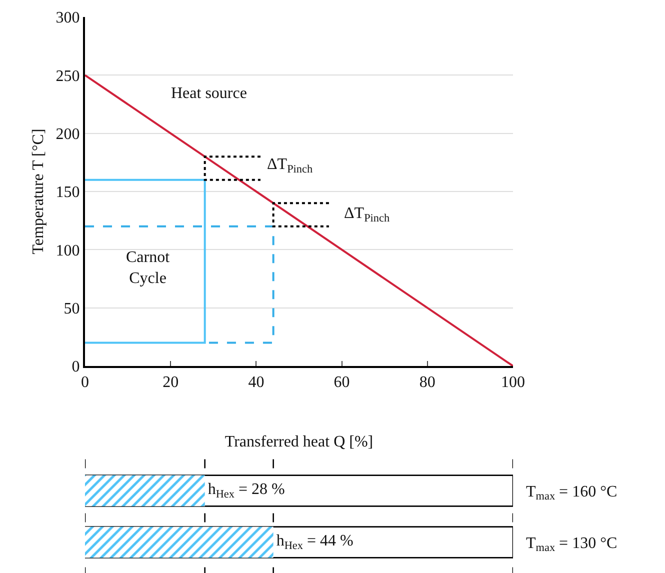 The image size is (665, 573). What do you see at coordinates (68, 134) in the screenshot?
I see `y-tick-label: 200` at bounding box center [68, 134].